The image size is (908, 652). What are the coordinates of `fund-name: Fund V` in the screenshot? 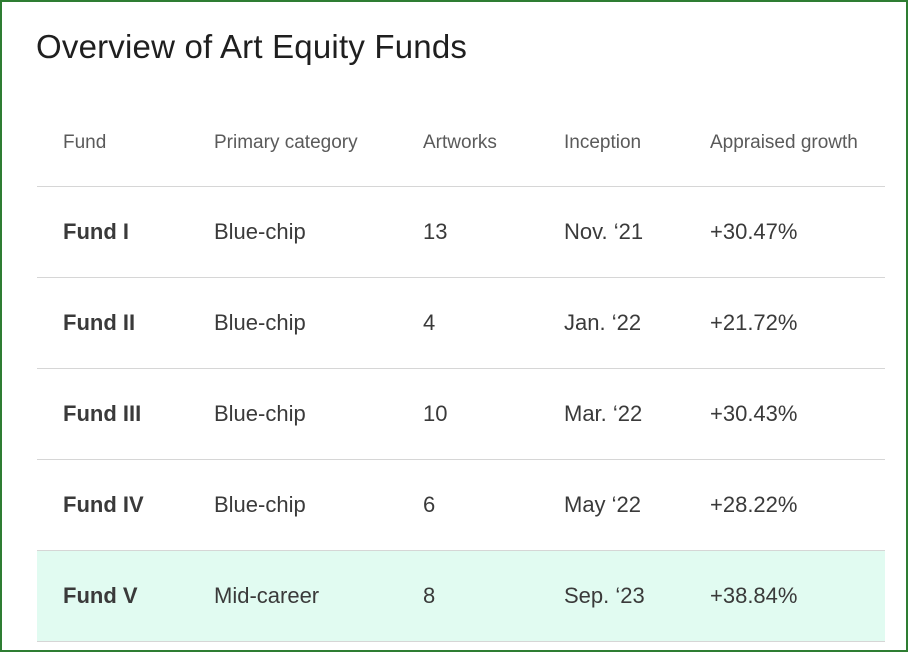 It's located at (125, 596).